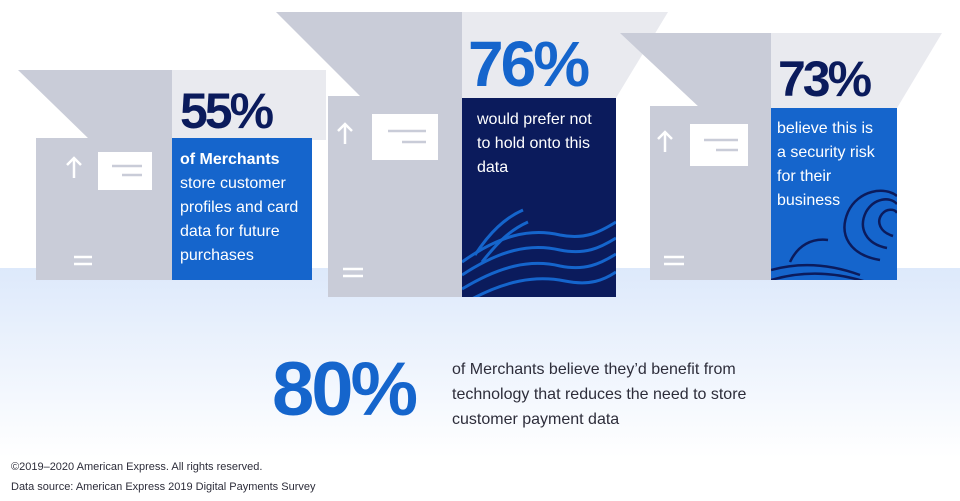  I want to click on panel-3-blue-card, so click(834, 194).